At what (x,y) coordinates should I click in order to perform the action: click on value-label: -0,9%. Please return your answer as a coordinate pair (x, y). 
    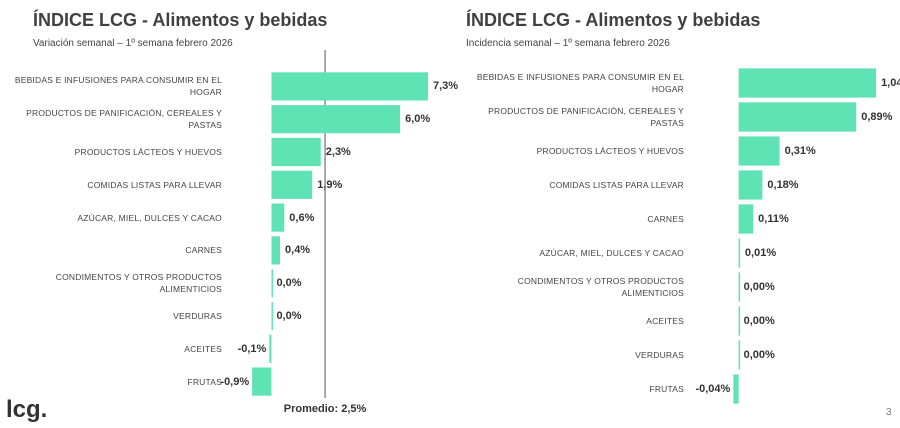
    Looking at the image, I should click on (235, 381).